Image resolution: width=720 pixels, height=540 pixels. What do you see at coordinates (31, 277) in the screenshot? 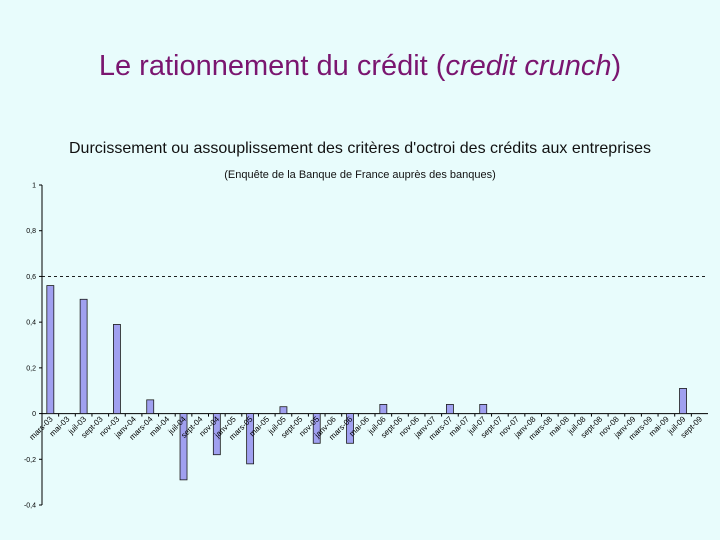
I see `y-tick-label: 0,6` at bounding box center [31, 277].